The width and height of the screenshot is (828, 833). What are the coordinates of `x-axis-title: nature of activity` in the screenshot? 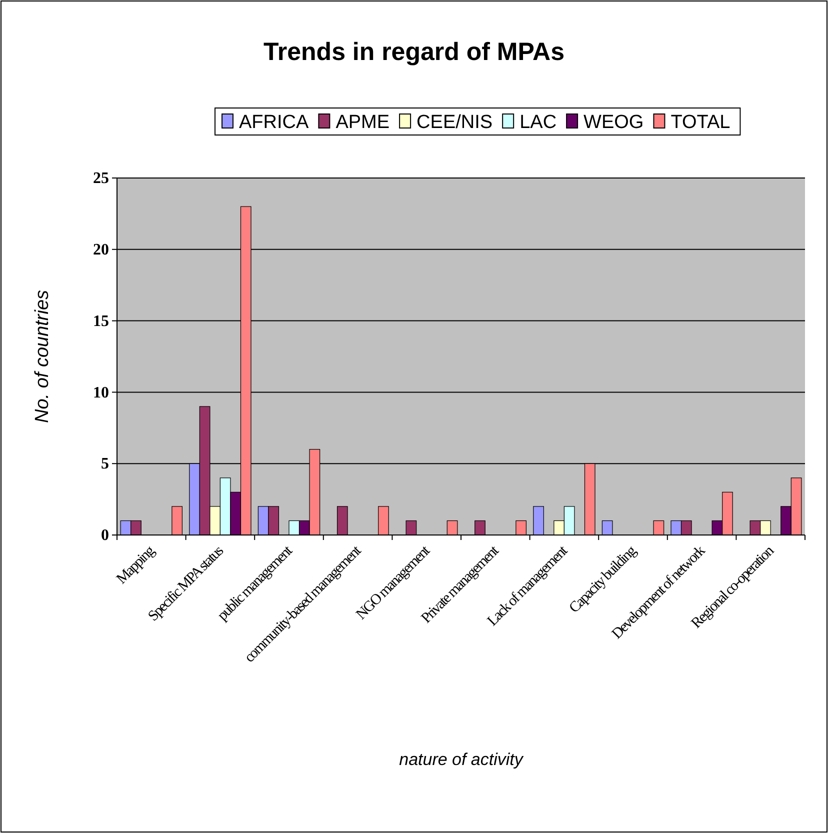 It's located at (461, 759).